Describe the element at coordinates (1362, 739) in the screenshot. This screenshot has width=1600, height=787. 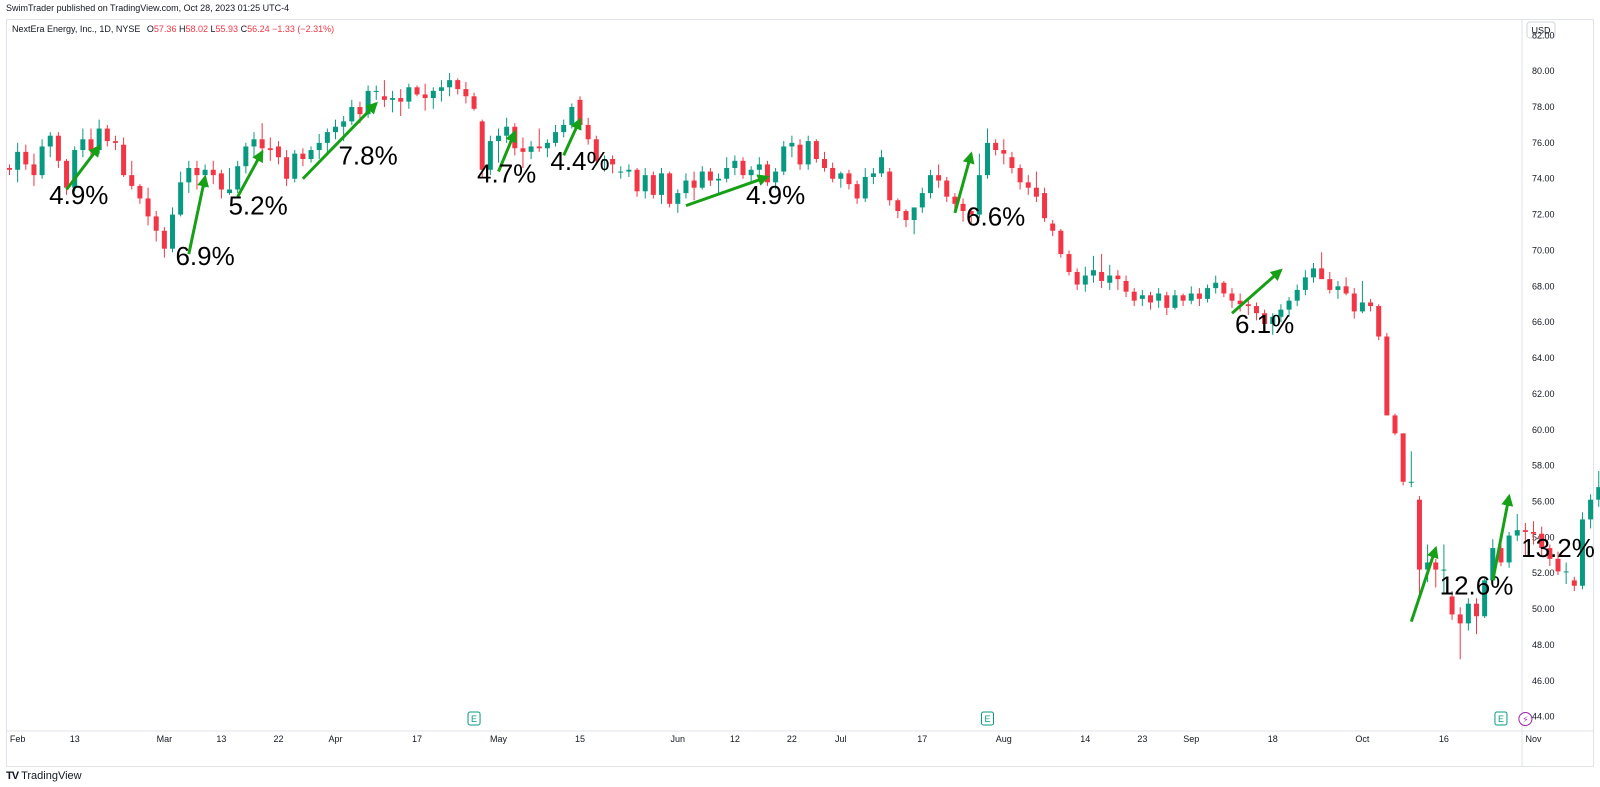
I see `x-tick-label: Oct` at that location.